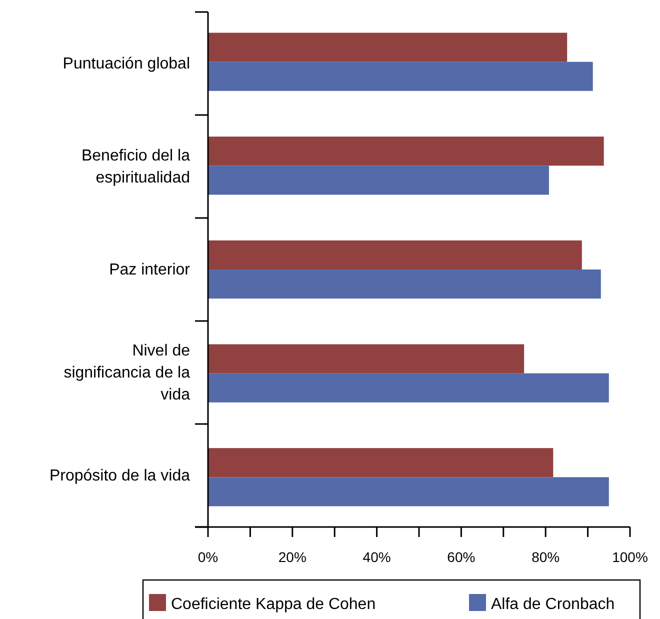  I want to click on x-tick-label: 40%, so click(376, 557).